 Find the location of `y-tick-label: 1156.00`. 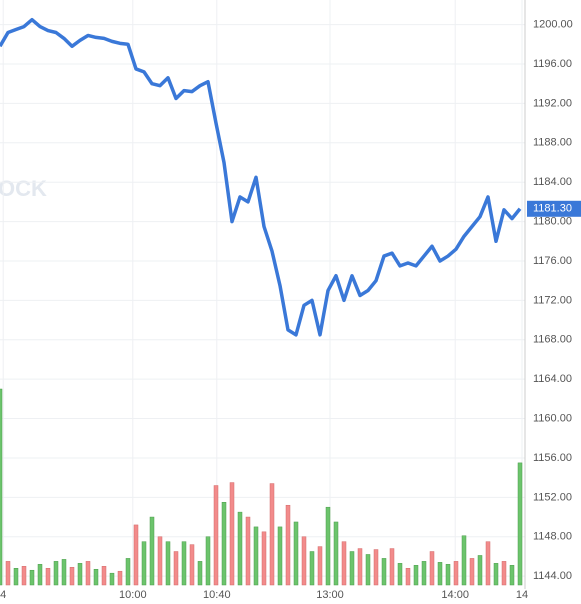

y-tick-label: 1156.00 is located at coordinates (552, 458).